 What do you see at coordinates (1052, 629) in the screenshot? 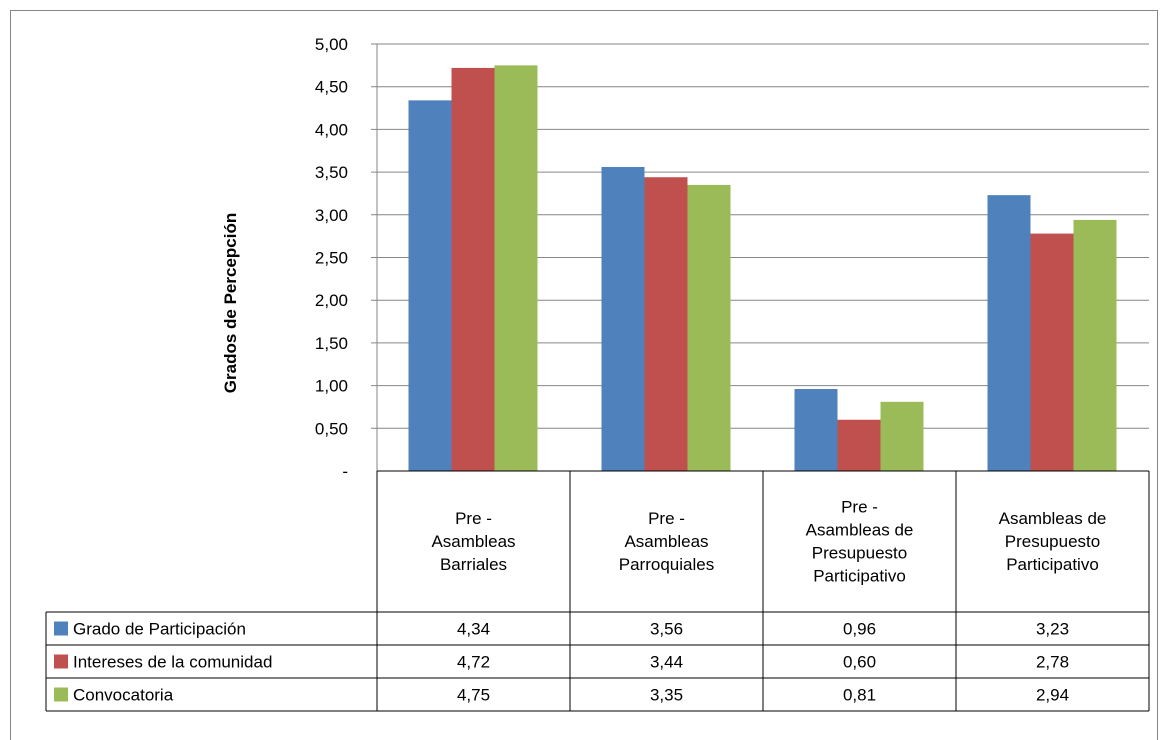
I see `data-table-cell: 3,23` at bounding box center [1052, 629].